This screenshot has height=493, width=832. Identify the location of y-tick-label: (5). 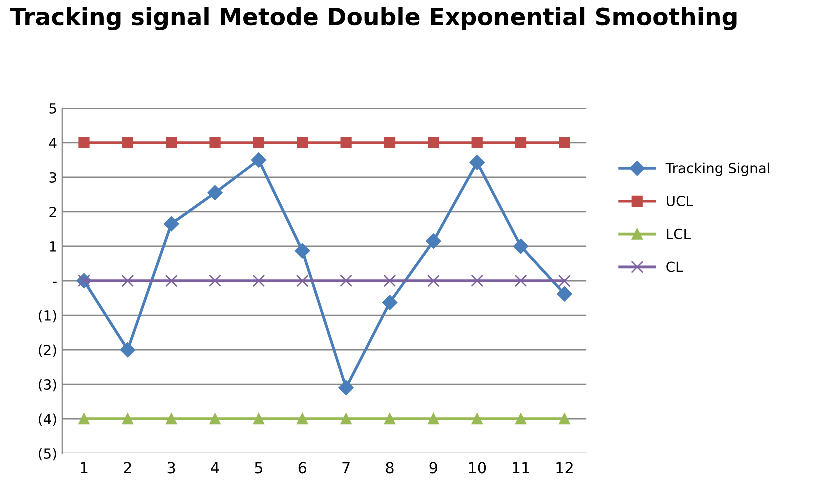
(47, 454).